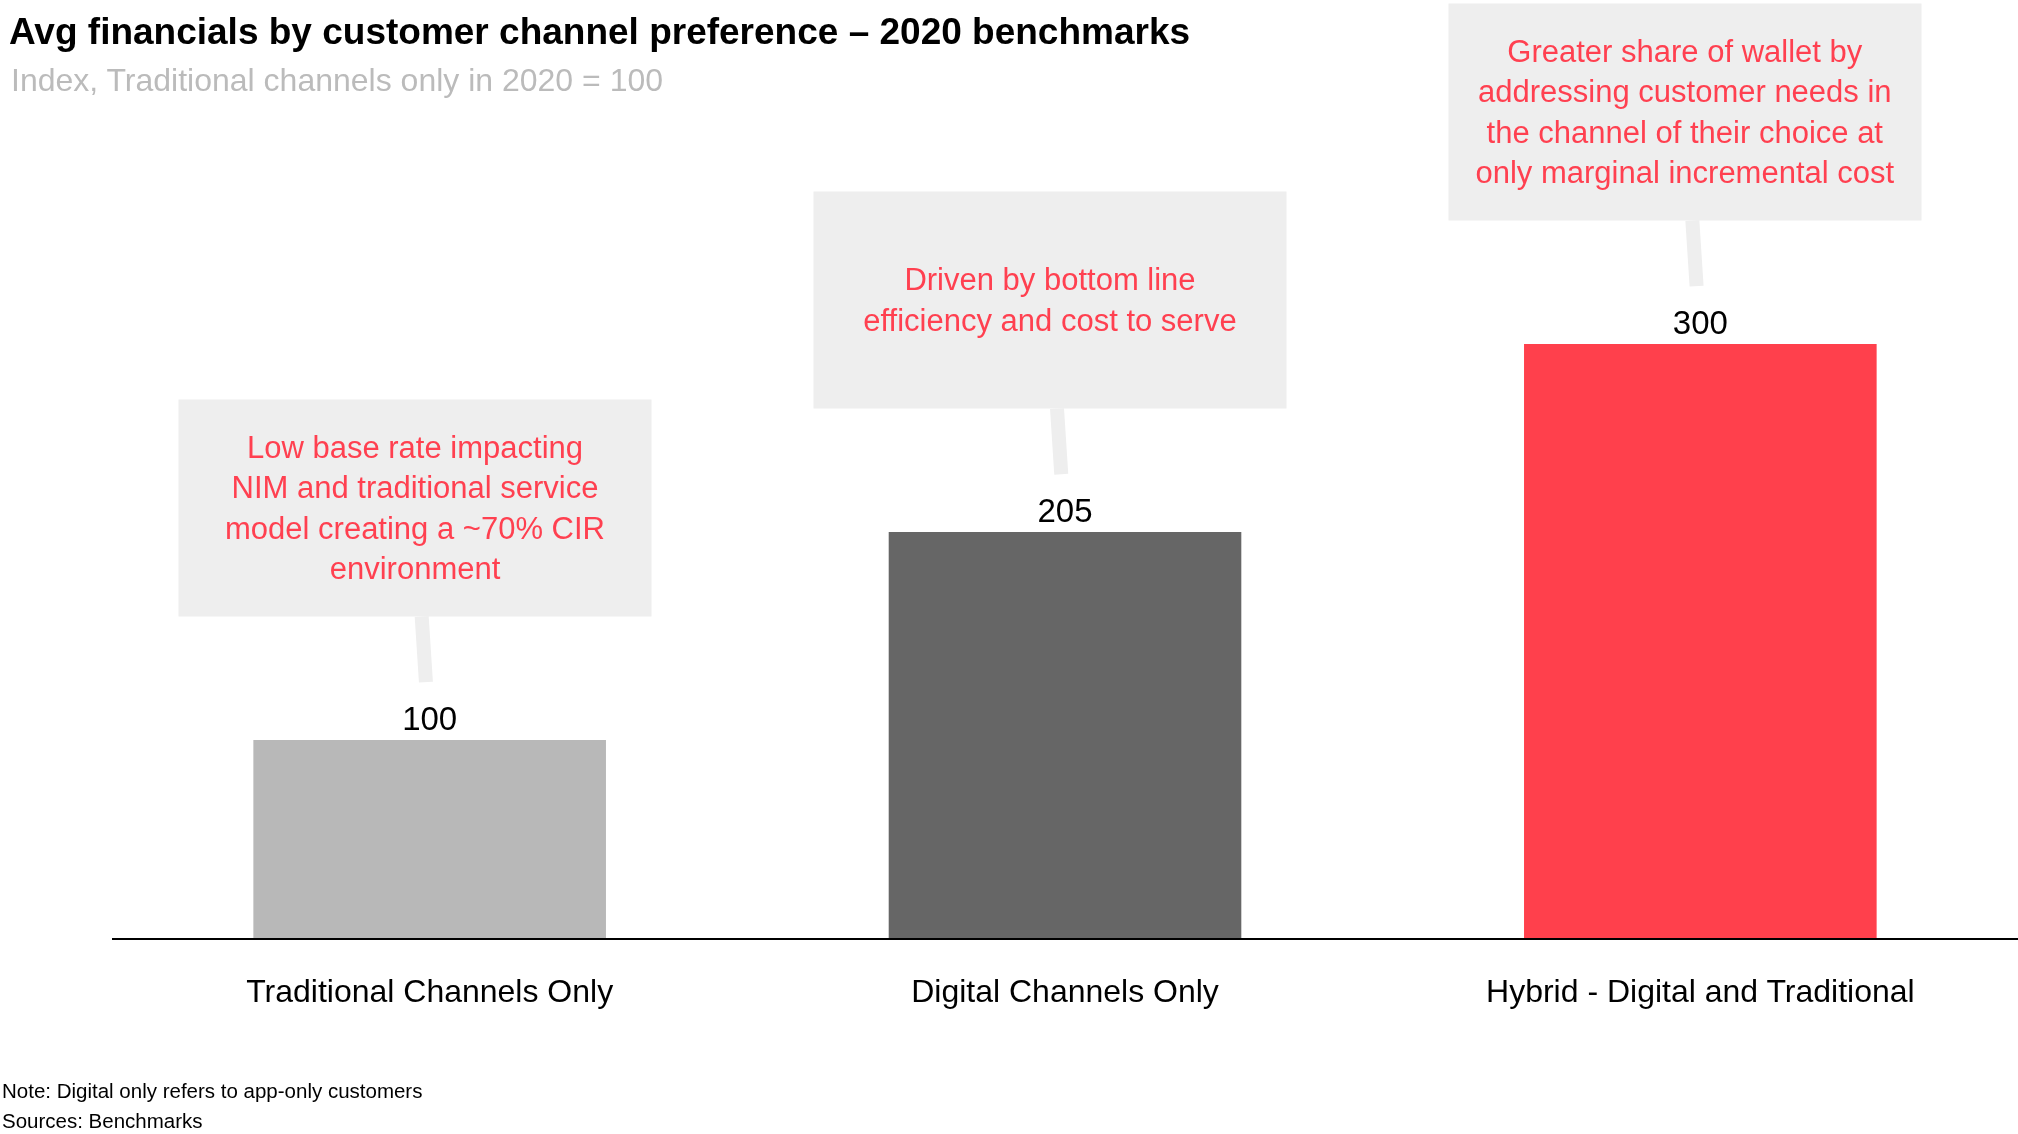 This screenshot has width=2018, height=1134. What do you see at coordinates (212, 1090) in the screenshot?
I see `text: Note: Digital only refers to app-only customers` at bounding box center [212, 1090].